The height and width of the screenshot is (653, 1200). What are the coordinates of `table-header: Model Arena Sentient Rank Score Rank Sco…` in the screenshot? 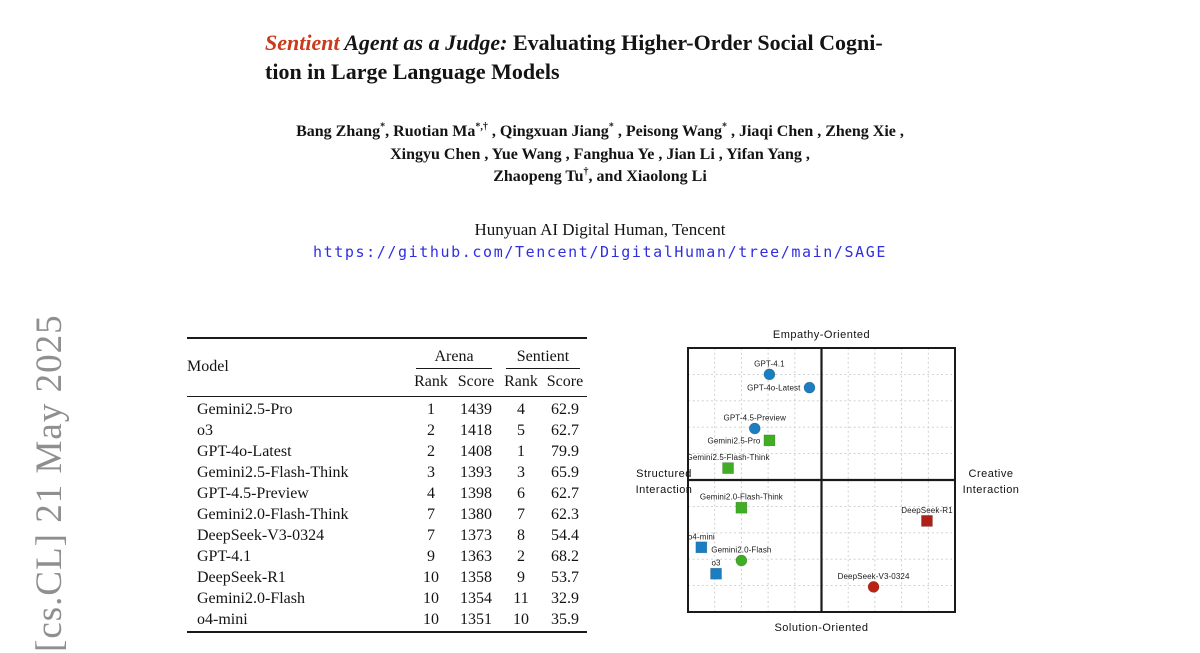 It's located at (387, 367).